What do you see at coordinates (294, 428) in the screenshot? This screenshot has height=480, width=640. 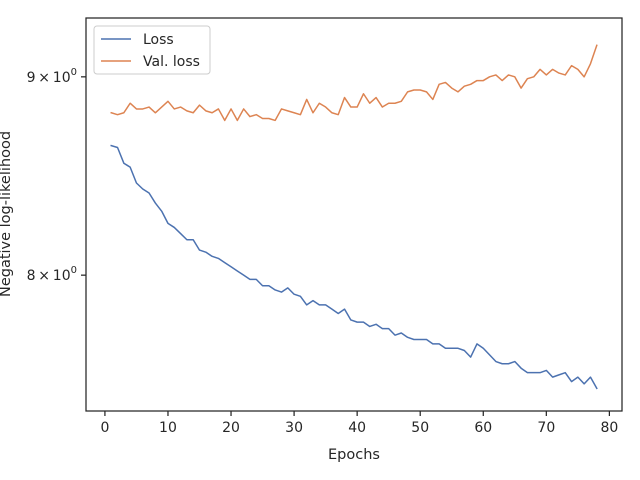 I see `x-tick-label: 30` at bounding box center [294, 428].